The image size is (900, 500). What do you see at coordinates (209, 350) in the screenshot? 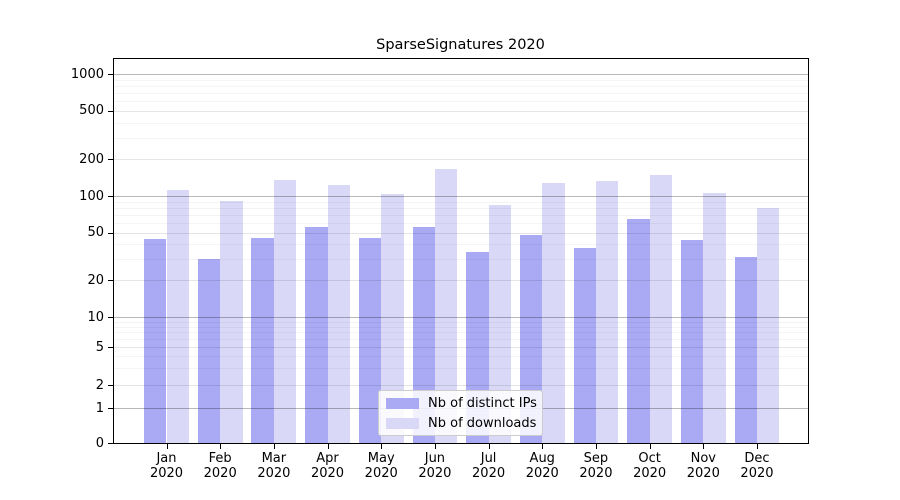
I see `bar-distinct-ips-feb` at bounding box center [209, 350].